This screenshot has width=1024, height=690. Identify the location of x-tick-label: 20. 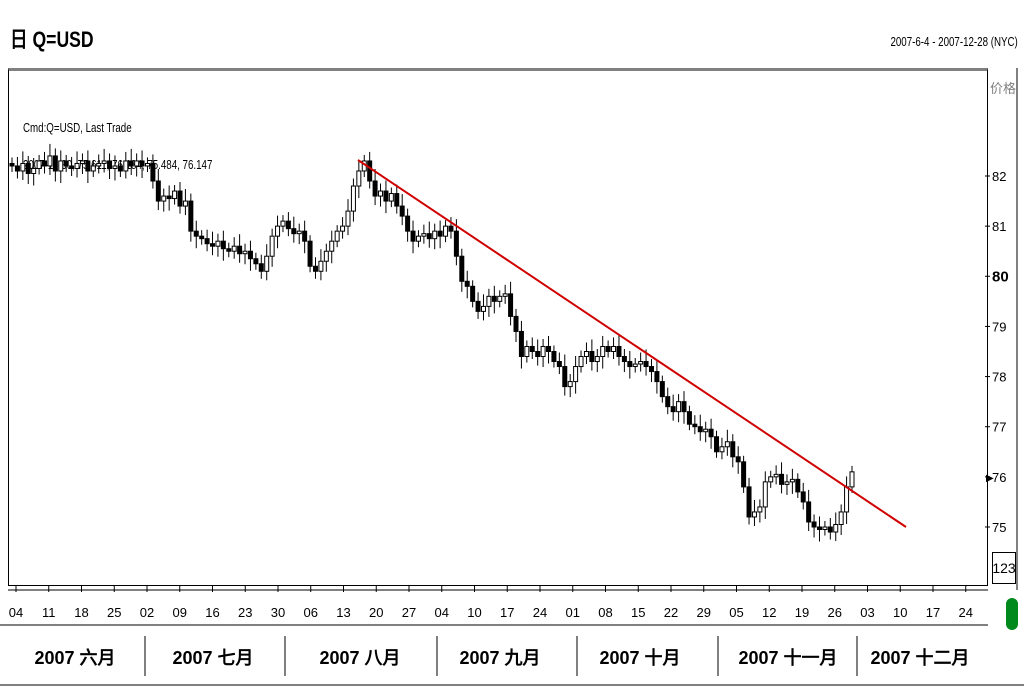
(376, 612).